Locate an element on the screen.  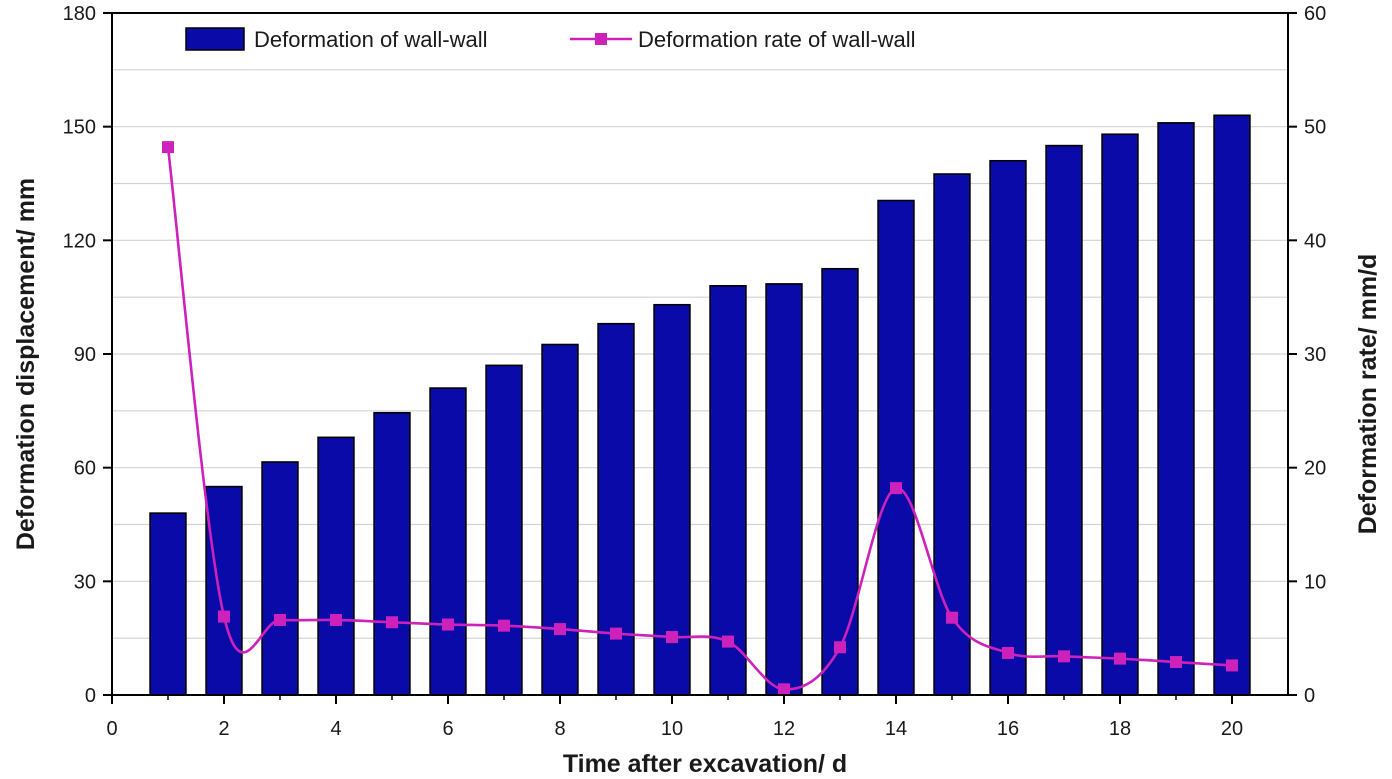
y-tick-label: 90 is located at coordinates (85, 355).